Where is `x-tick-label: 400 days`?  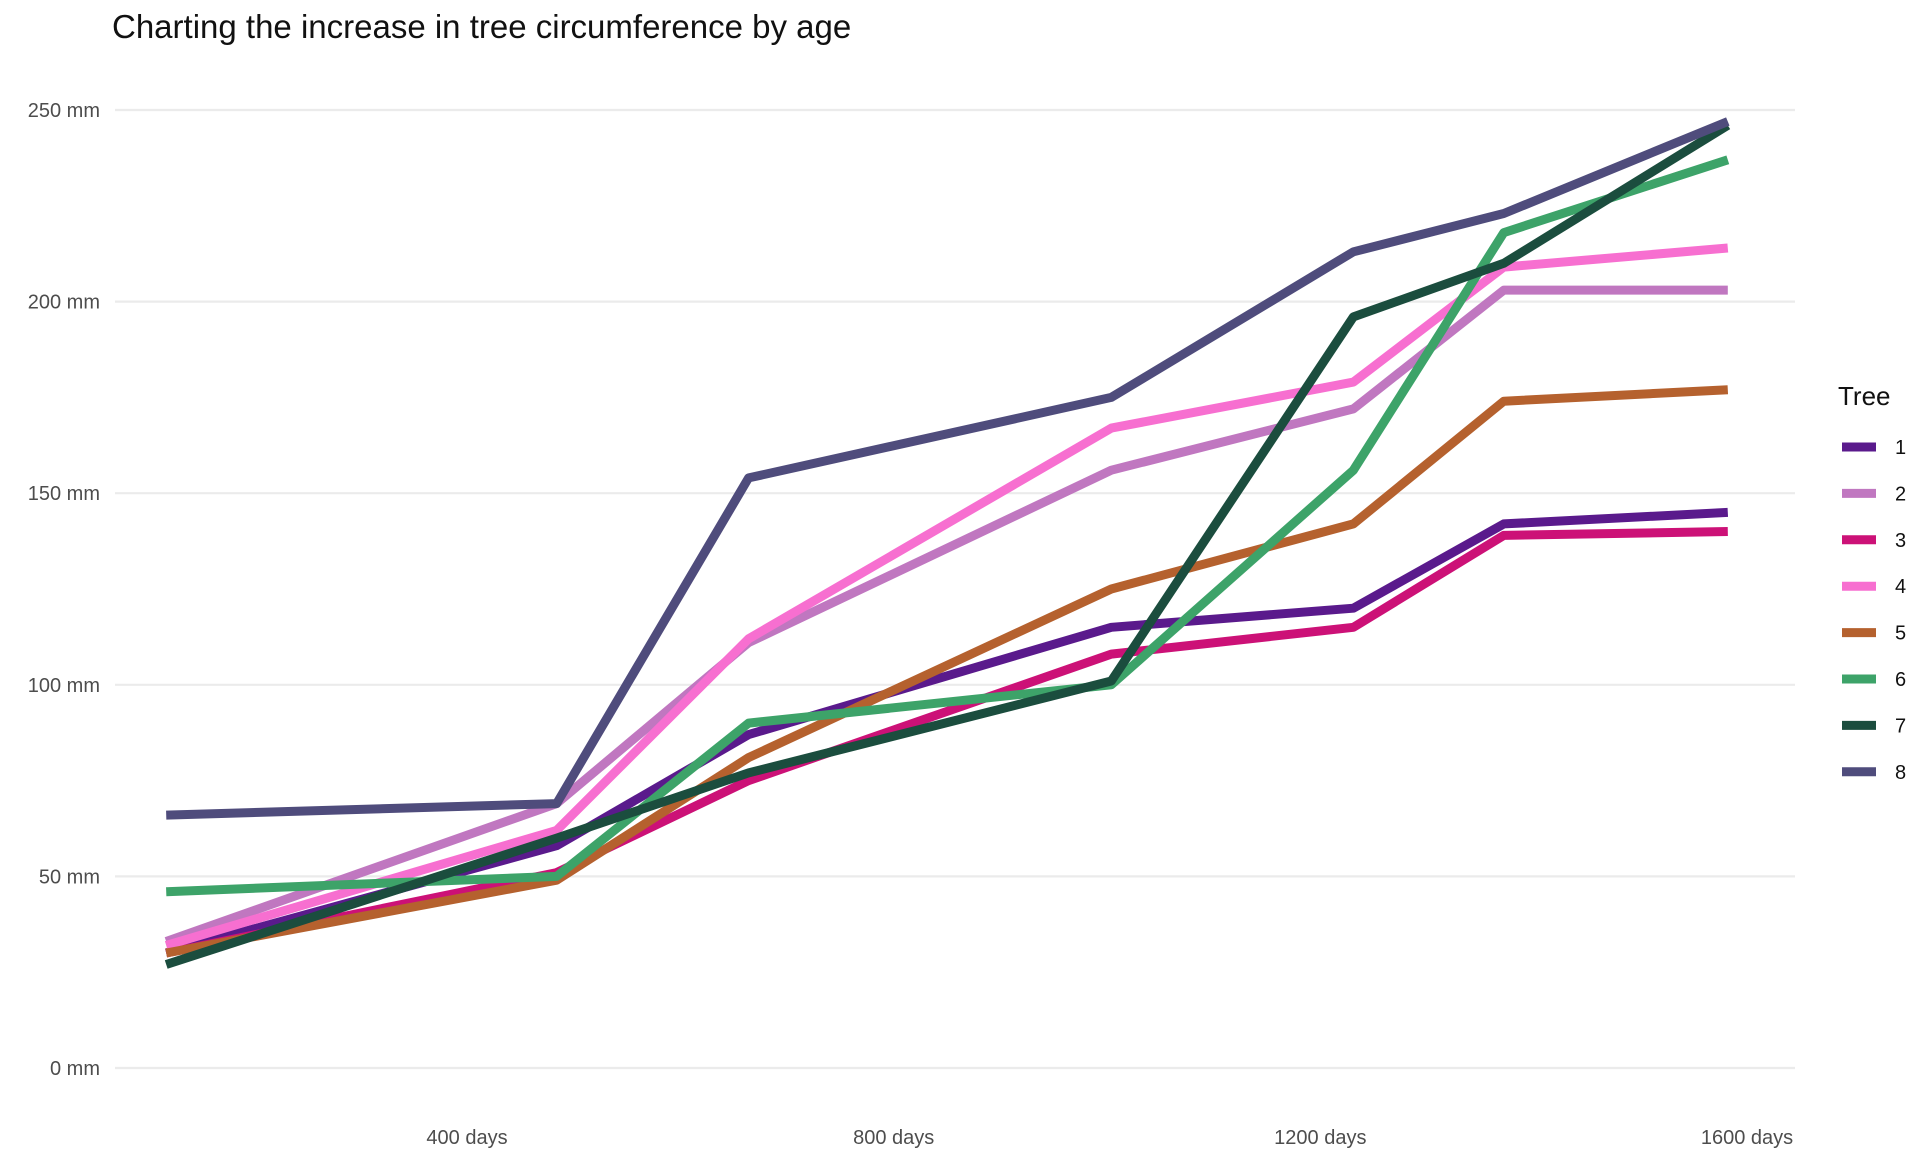
x-tick-label: 400 days is located at coordinates (466, 1138).